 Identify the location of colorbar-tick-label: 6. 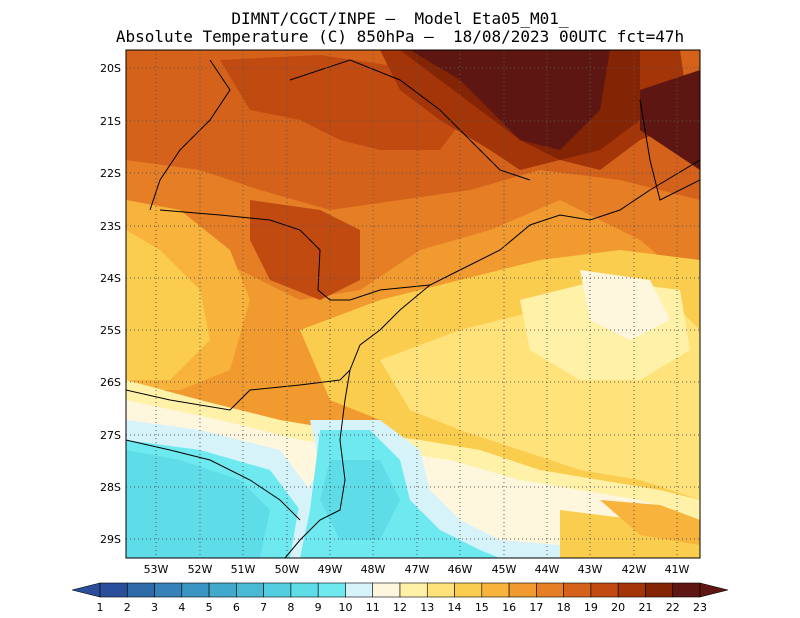
(236, 607).